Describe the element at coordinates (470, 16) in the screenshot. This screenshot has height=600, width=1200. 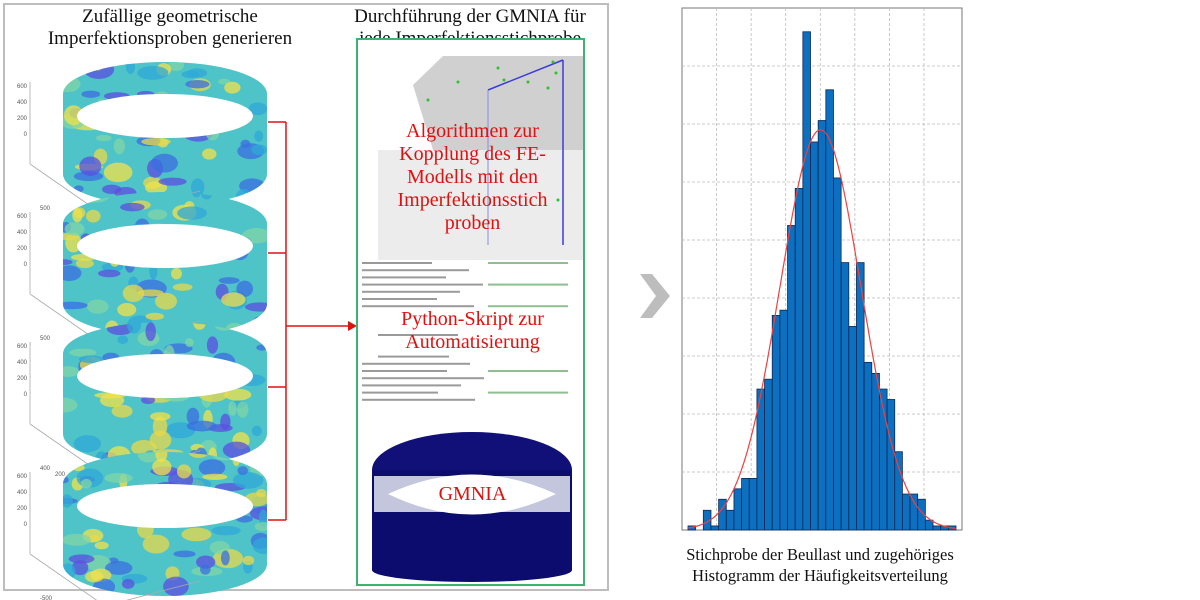
I see `title-line: Durchführung der GMNIA für` at that location.